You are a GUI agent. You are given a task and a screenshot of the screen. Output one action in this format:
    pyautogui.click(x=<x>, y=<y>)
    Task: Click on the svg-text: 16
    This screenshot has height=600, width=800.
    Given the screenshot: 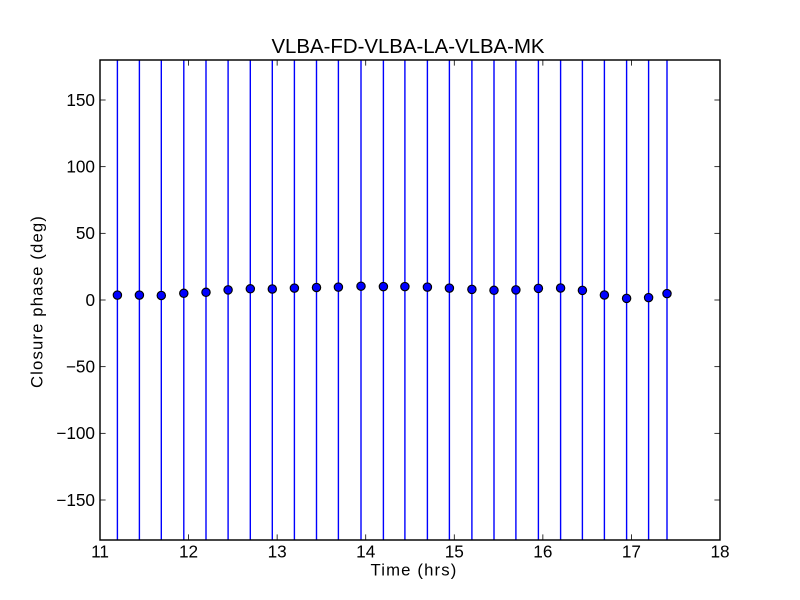 What is the action you would take?
    pyautogui.click(x=542, y=552)
    